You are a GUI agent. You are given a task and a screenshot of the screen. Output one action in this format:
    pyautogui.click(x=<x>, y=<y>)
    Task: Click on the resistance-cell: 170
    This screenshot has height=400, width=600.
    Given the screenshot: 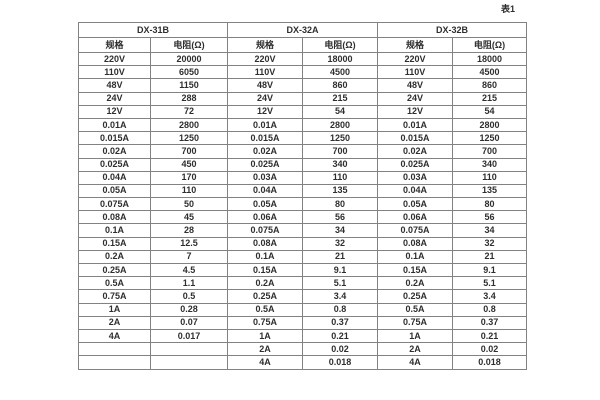 What is the action you would take?
    pyautogui.click(x=189, y=177)
    